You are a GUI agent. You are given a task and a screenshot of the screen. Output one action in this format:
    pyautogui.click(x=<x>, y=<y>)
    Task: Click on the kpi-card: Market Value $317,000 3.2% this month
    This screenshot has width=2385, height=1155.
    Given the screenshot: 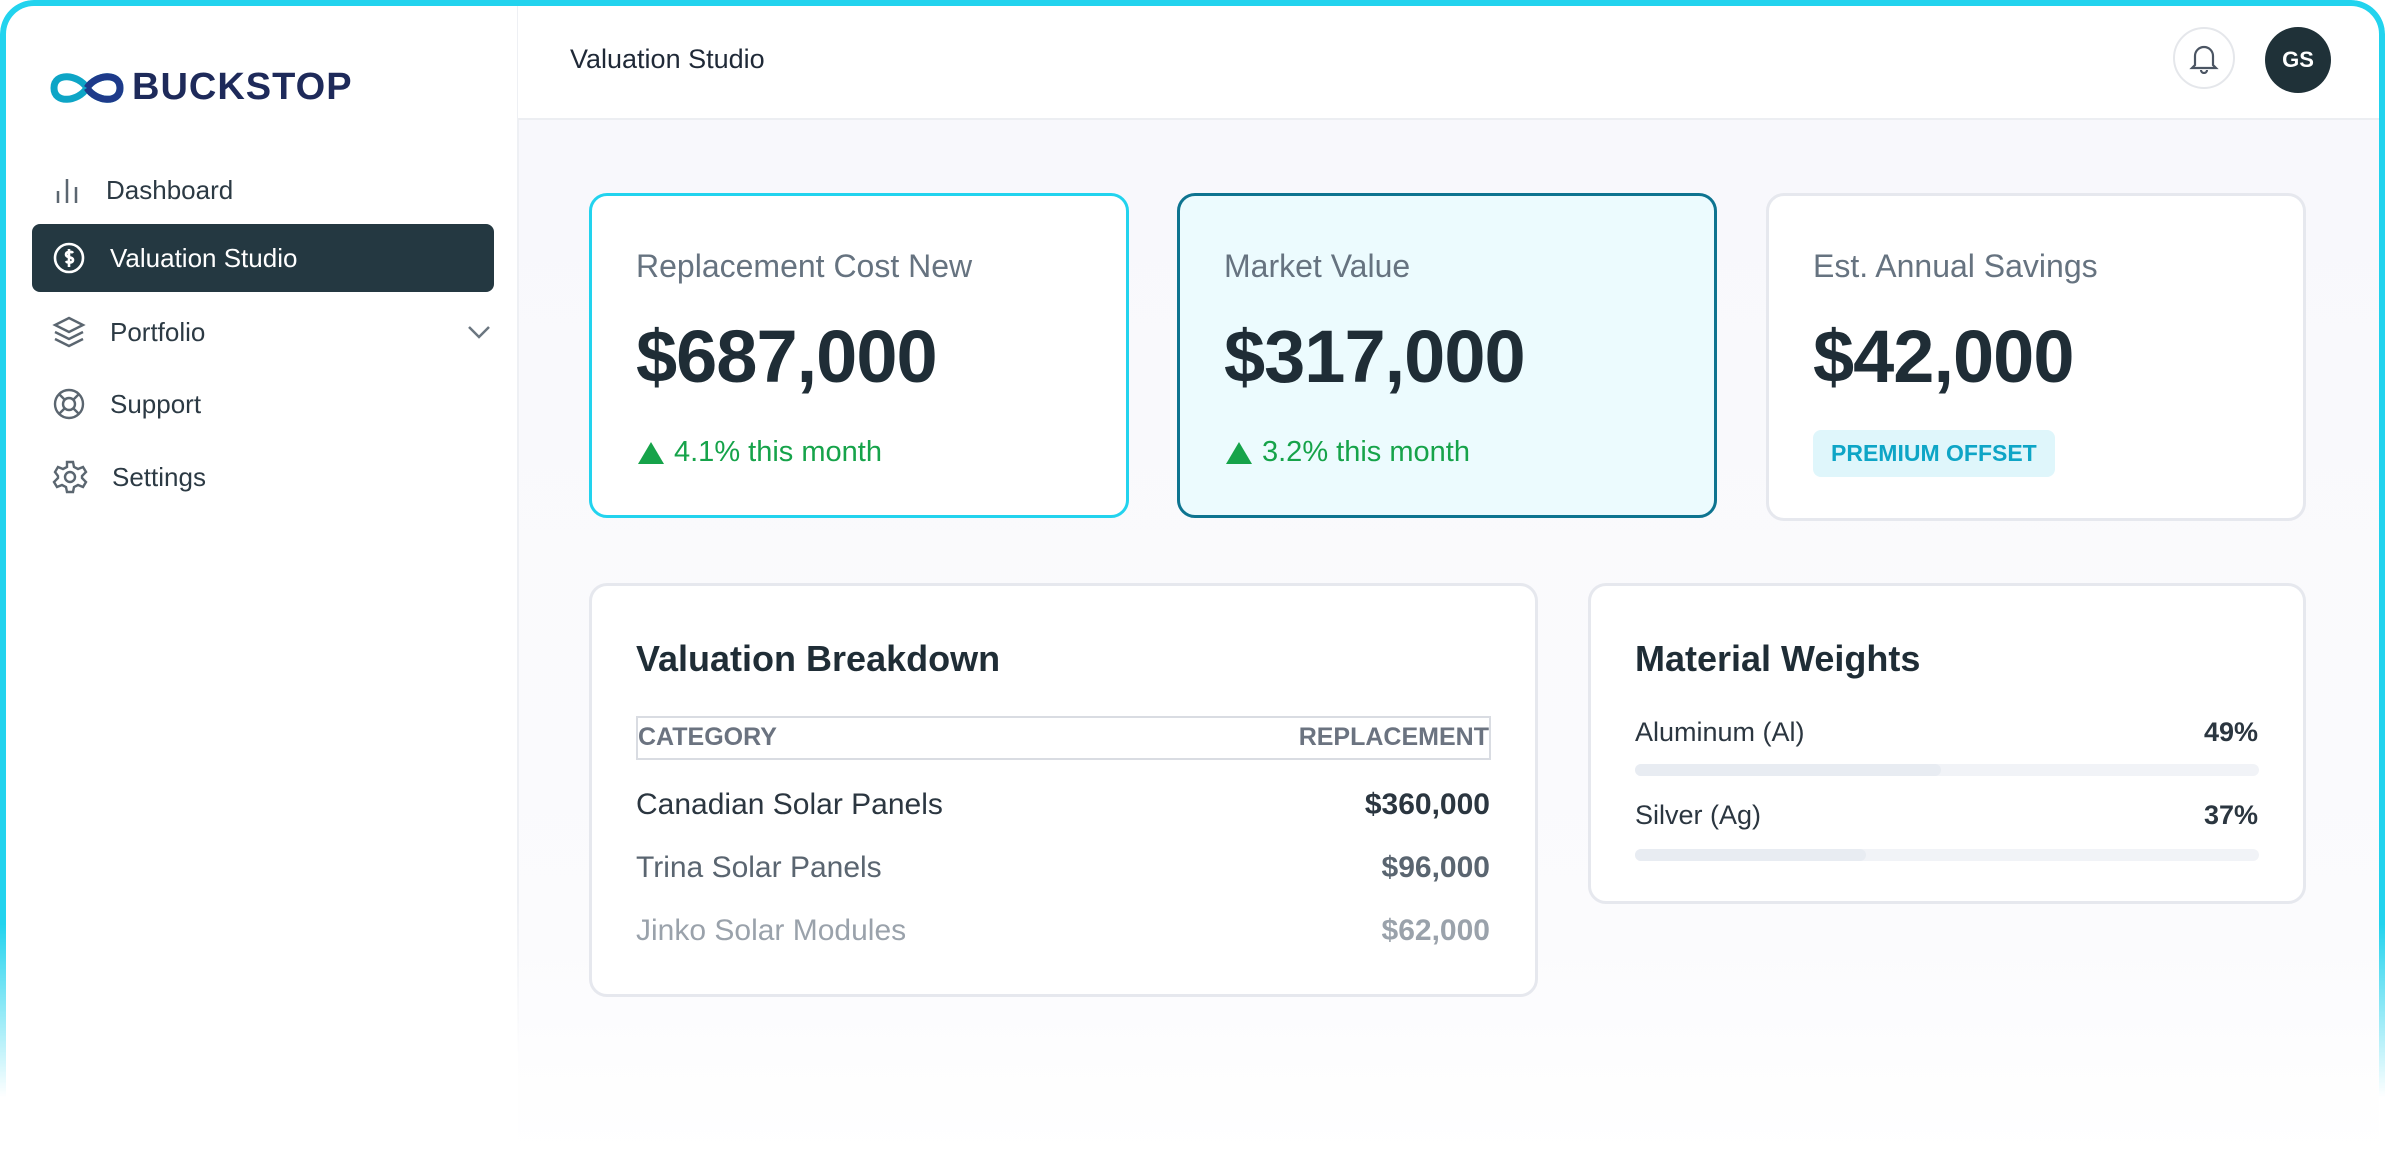 What is the action you would take?
    pyautogui.click(x=1447, y=355)
    